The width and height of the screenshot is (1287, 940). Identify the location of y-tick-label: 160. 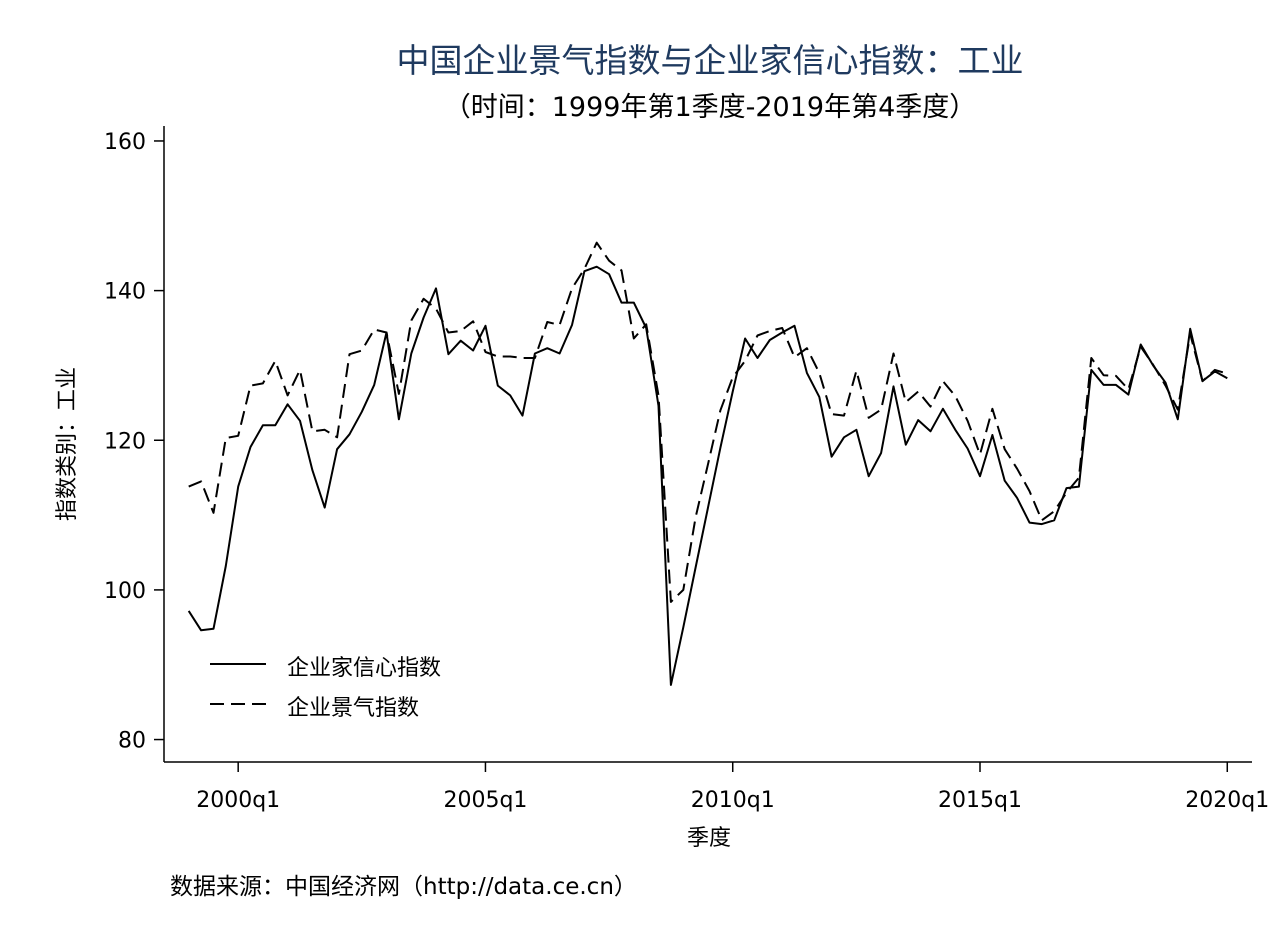
(125, 142).